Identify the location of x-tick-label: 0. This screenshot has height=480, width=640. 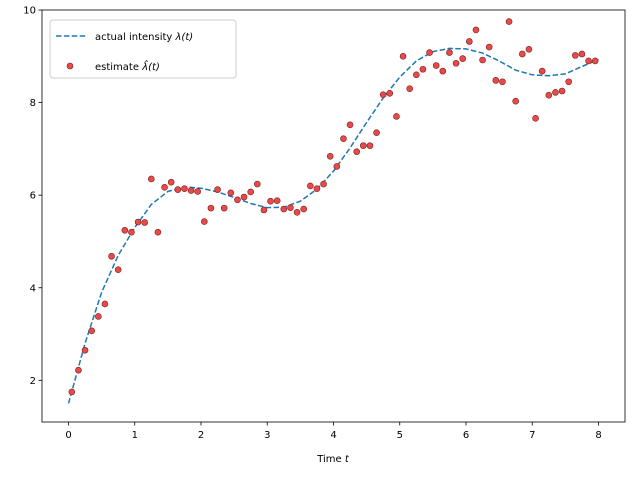
(68, 435).